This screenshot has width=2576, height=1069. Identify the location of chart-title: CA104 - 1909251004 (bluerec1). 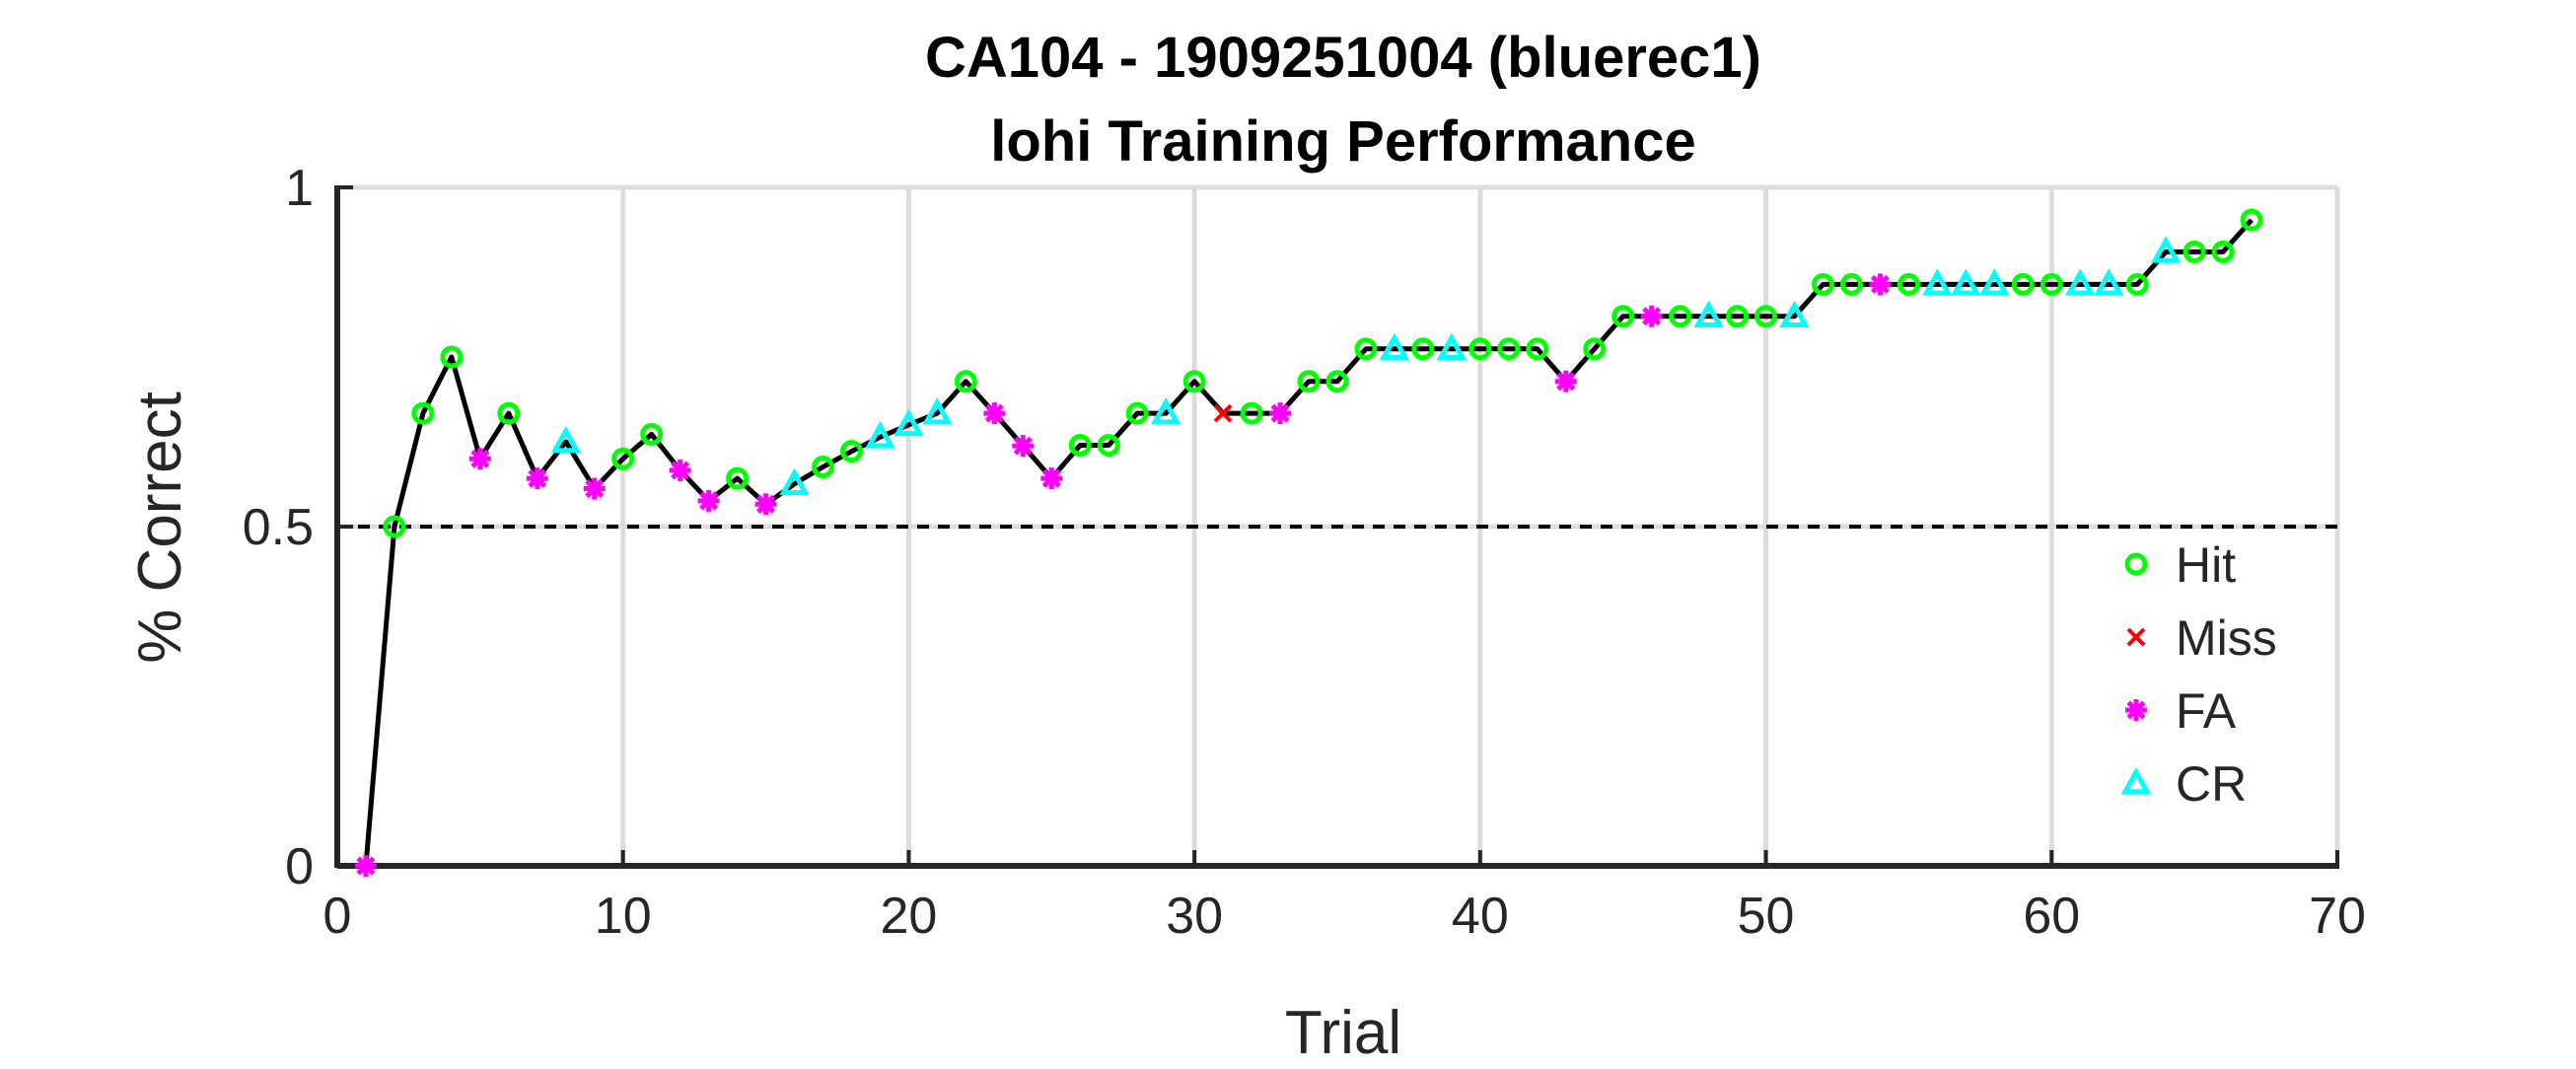
(1343, 58).